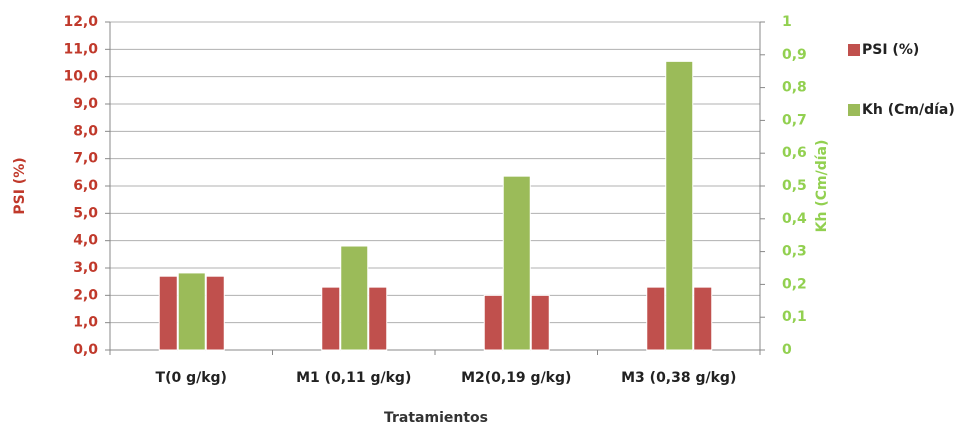 The width and height of the screenshot is (968, 428). Describe the element at coordinates (80, 49) in the screenshot. I see `y-tick-label: 11,0` at that location.